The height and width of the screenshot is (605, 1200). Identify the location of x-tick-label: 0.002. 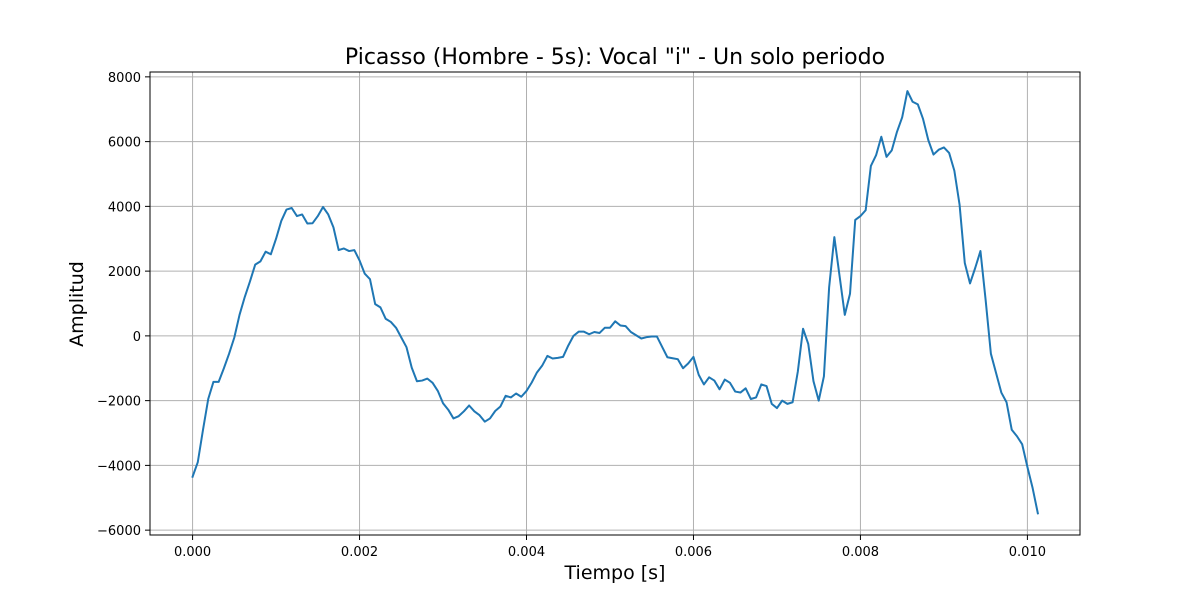
(359, 552).